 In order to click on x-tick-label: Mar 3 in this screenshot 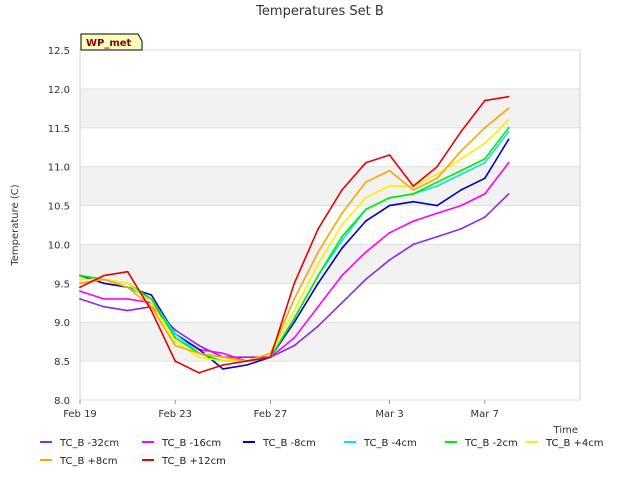, I will do `click(389, 414)`.